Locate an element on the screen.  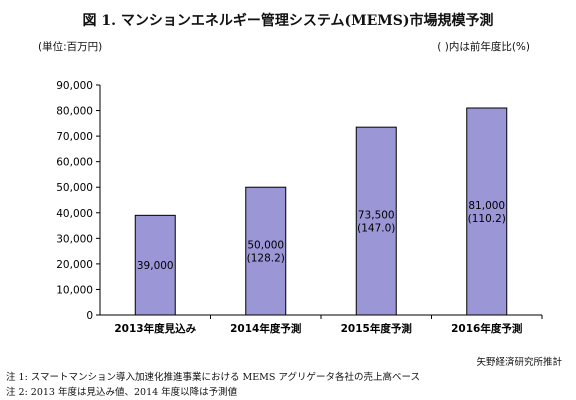
y-tick-label: 40,000 is located at coordinates (74, 214).